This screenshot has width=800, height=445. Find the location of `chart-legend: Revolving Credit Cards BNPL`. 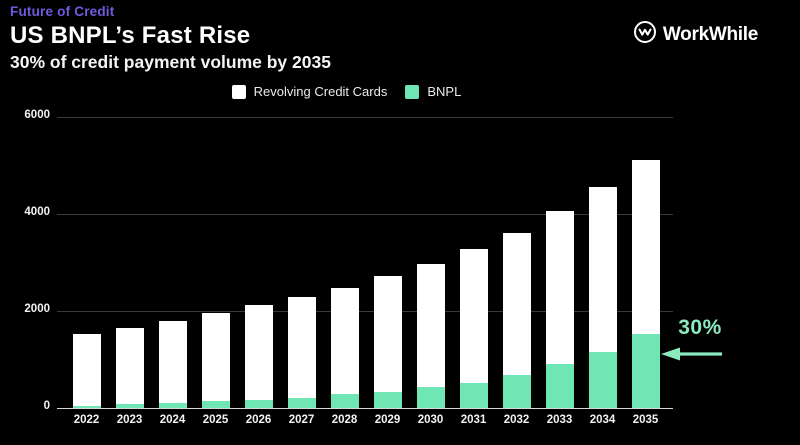

chart-legend: Revolving Credit Cards BNPL is located at coordinates (346, 91).